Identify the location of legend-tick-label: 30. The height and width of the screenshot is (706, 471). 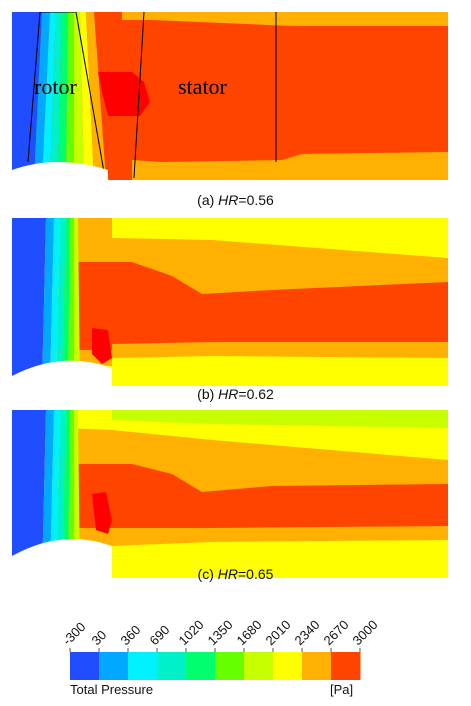
(99, 637).